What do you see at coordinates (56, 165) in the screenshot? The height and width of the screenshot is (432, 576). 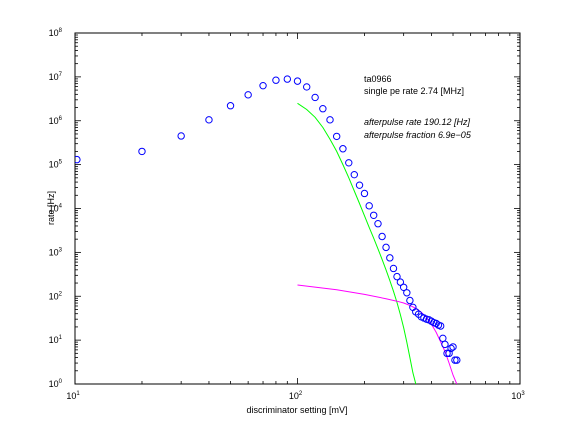 I see `y-tick-label: 105` at bounding box center [56, 165].